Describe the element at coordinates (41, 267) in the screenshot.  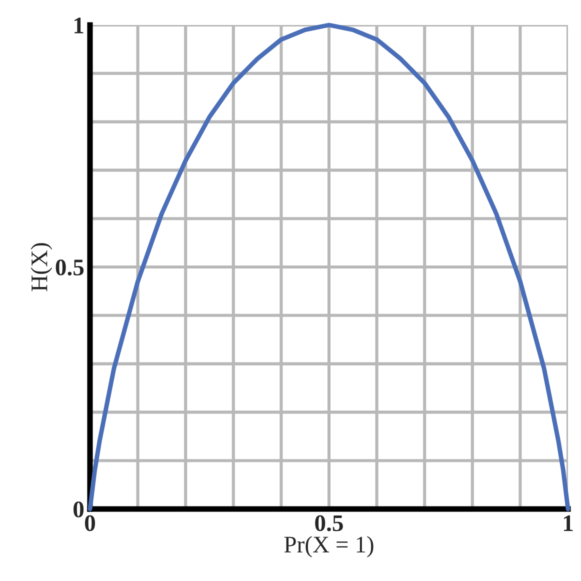
I see `y-axis-title: H(X)` at that location.